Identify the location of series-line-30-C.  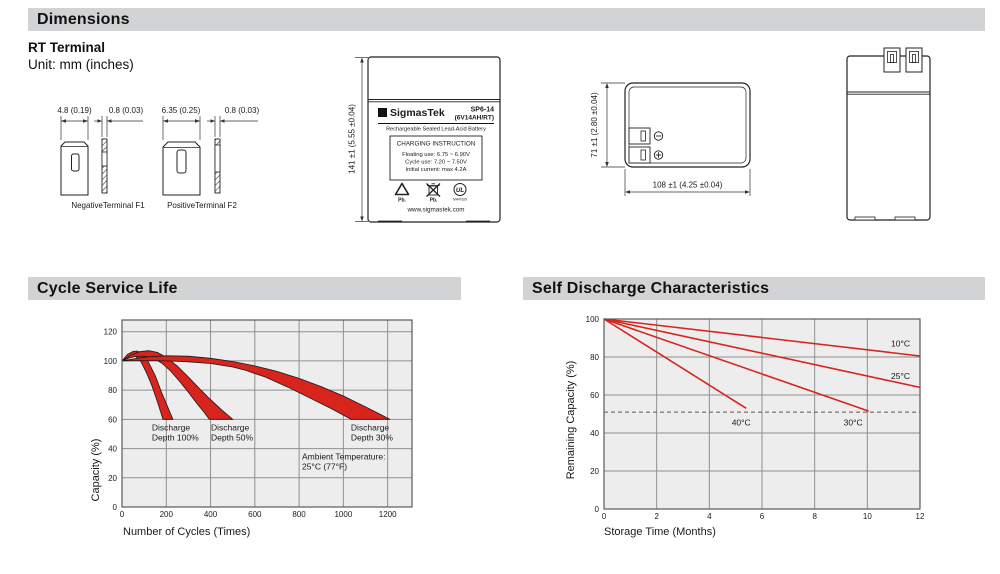
(736, 365).